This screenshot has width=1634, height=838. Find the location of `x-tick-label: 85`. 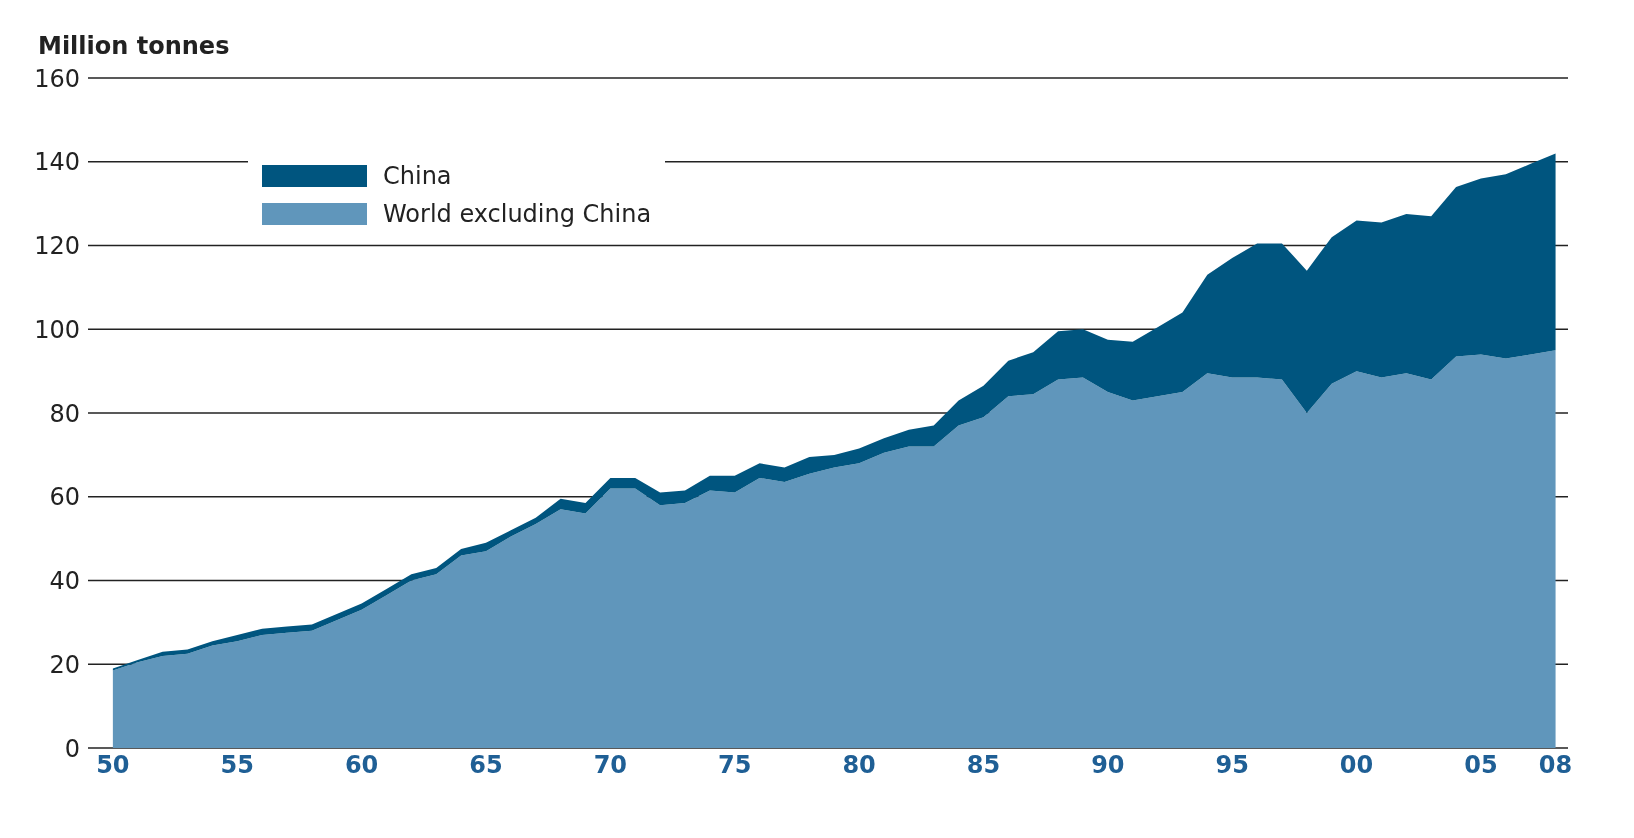

x-tick-label: 85 is located at coordinates (983, 765).